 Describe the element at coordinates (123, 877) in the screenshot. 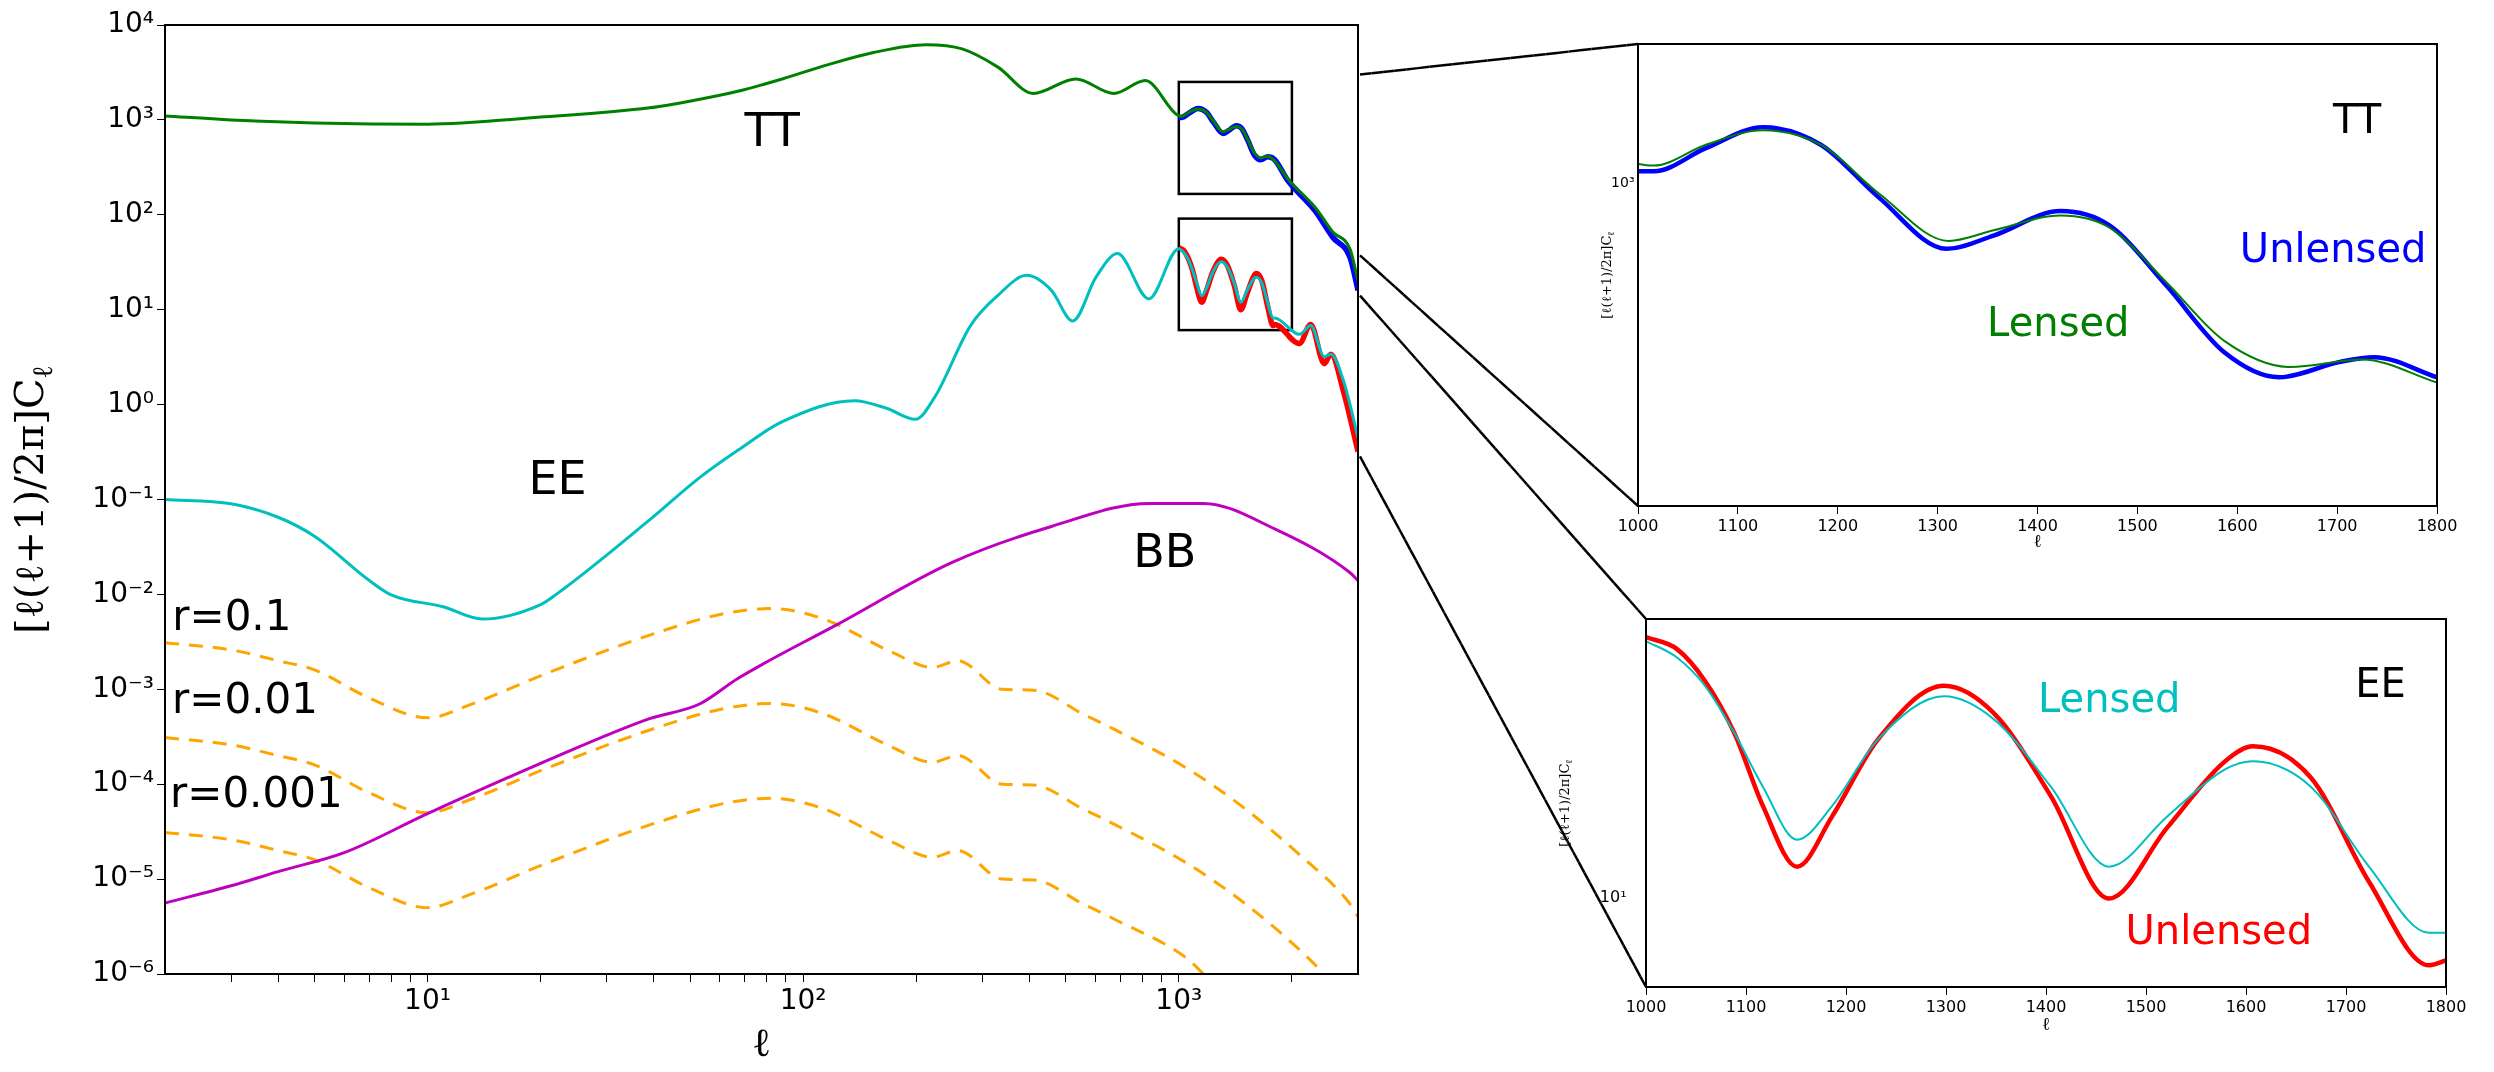

I see `y-tick-label: 10⁻⁵` at that location.